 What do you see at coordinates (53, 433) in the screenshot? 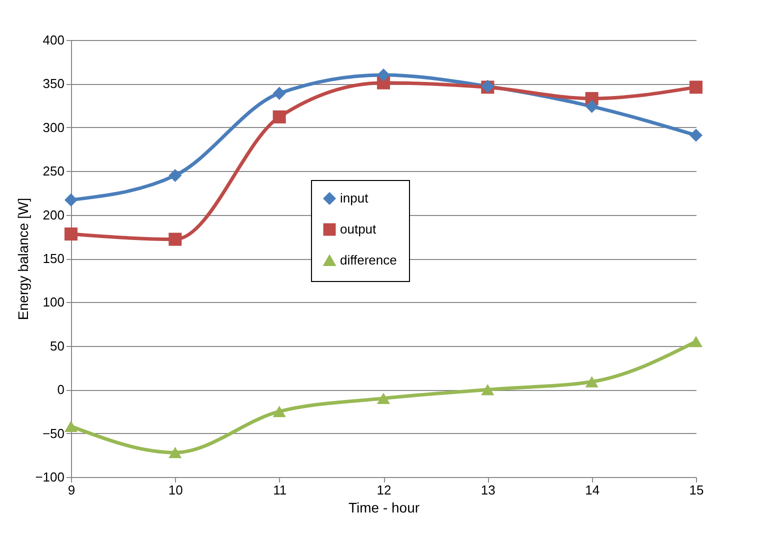
I see `y-tick-label: −50` at bounding box center [53, 433].